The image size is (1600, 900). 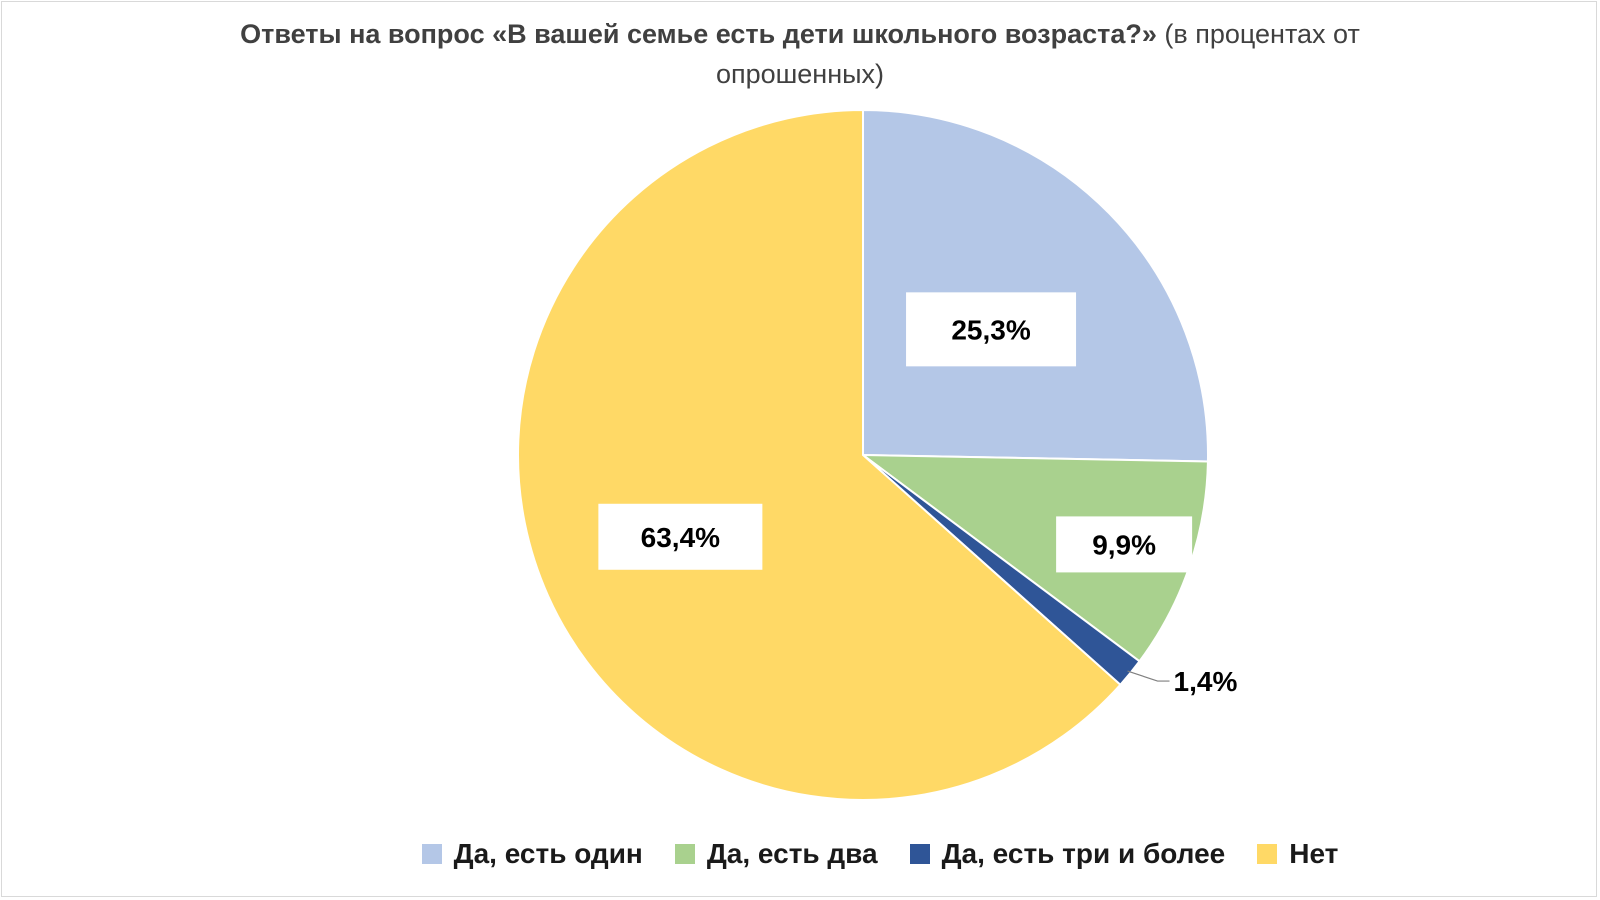 I want to click on legend-item-2: Да, есть два, so click(x=776, y=854).